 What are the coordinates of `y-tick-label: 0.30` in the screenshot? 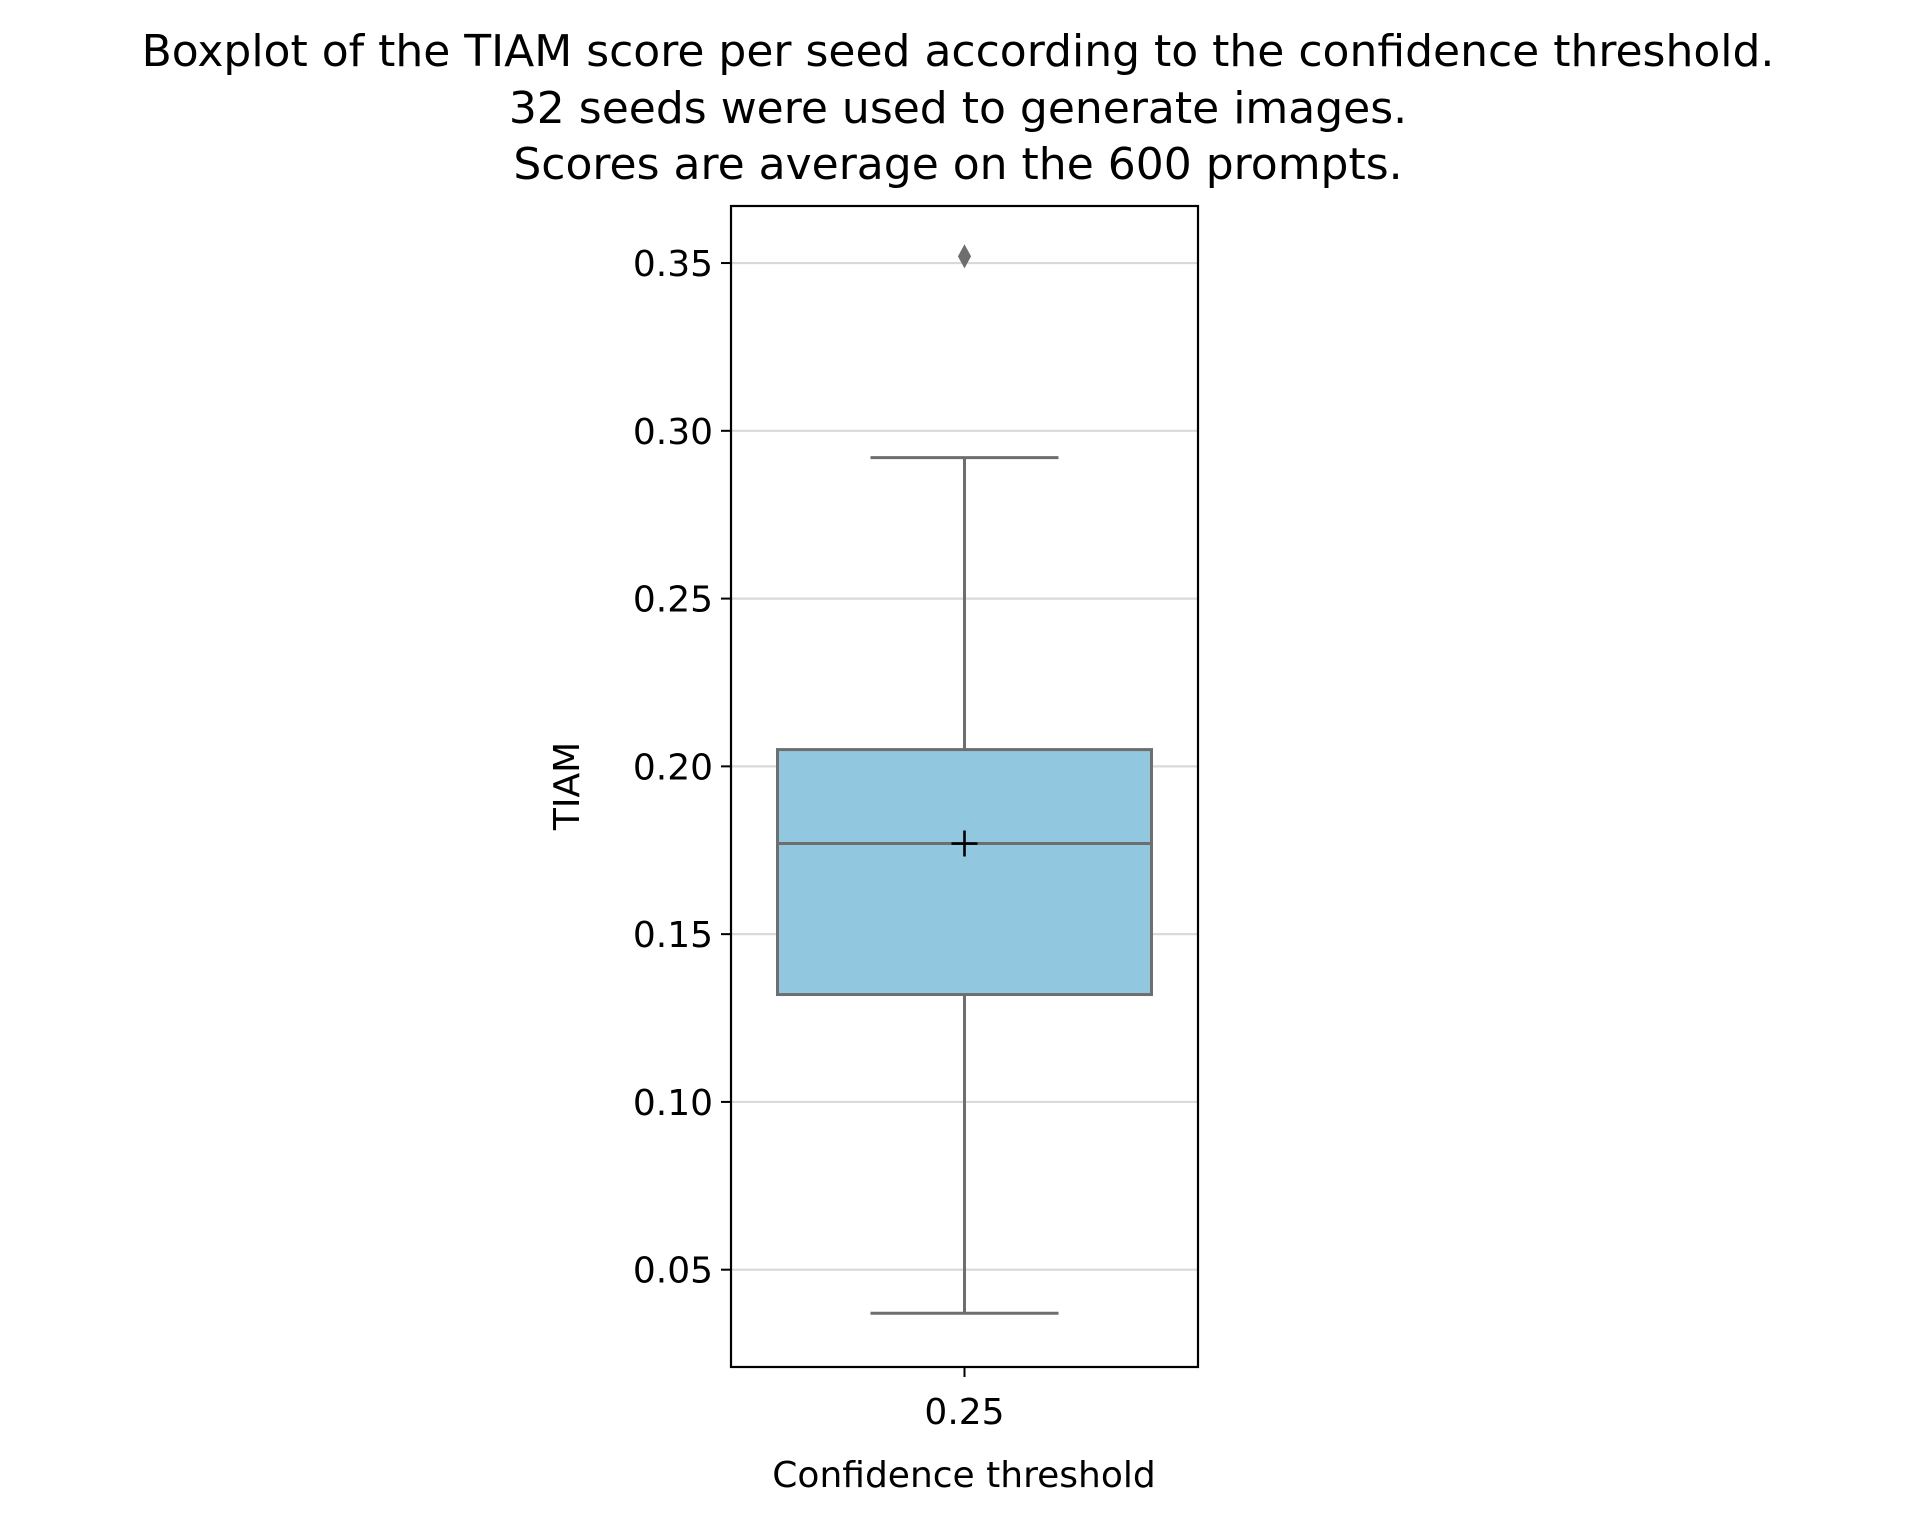 It's located at (673, 432).